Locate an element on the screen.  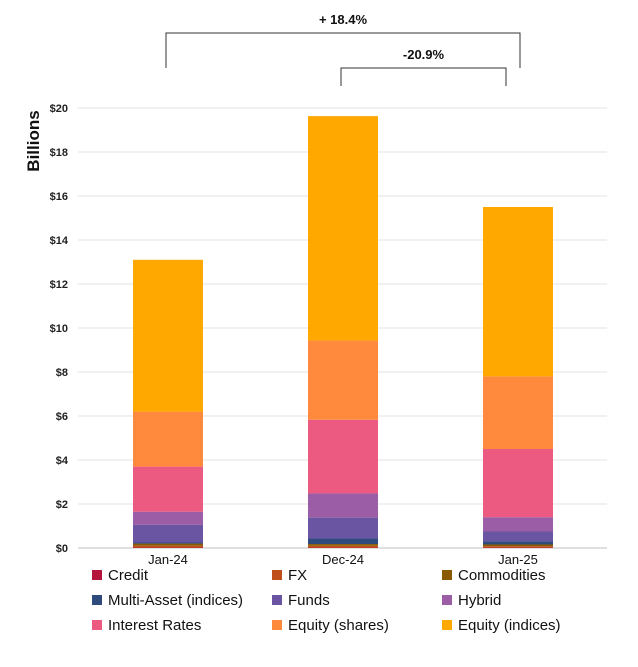
legend-item: Funds is located at coordinates (357, 600).